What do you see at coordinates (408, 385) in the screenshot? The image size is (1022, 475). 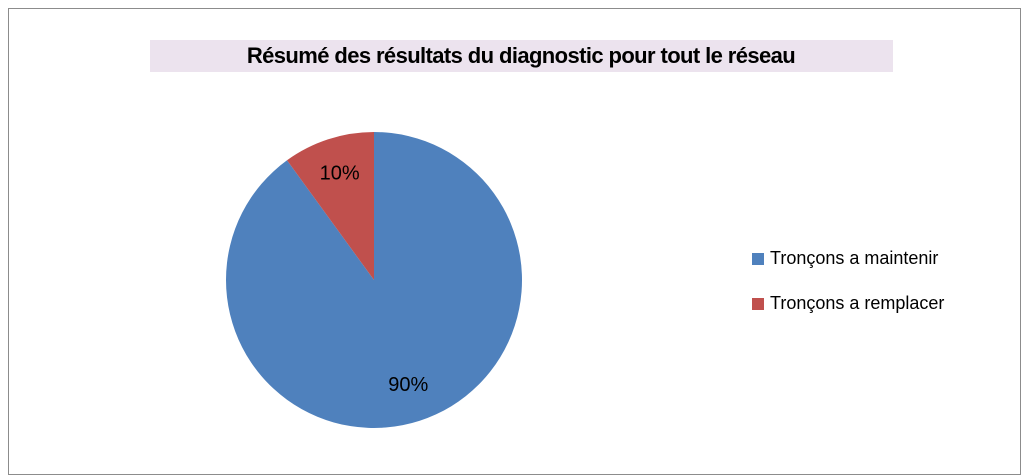 I see `slice-label: 90%` at bounding box center [408, 385].